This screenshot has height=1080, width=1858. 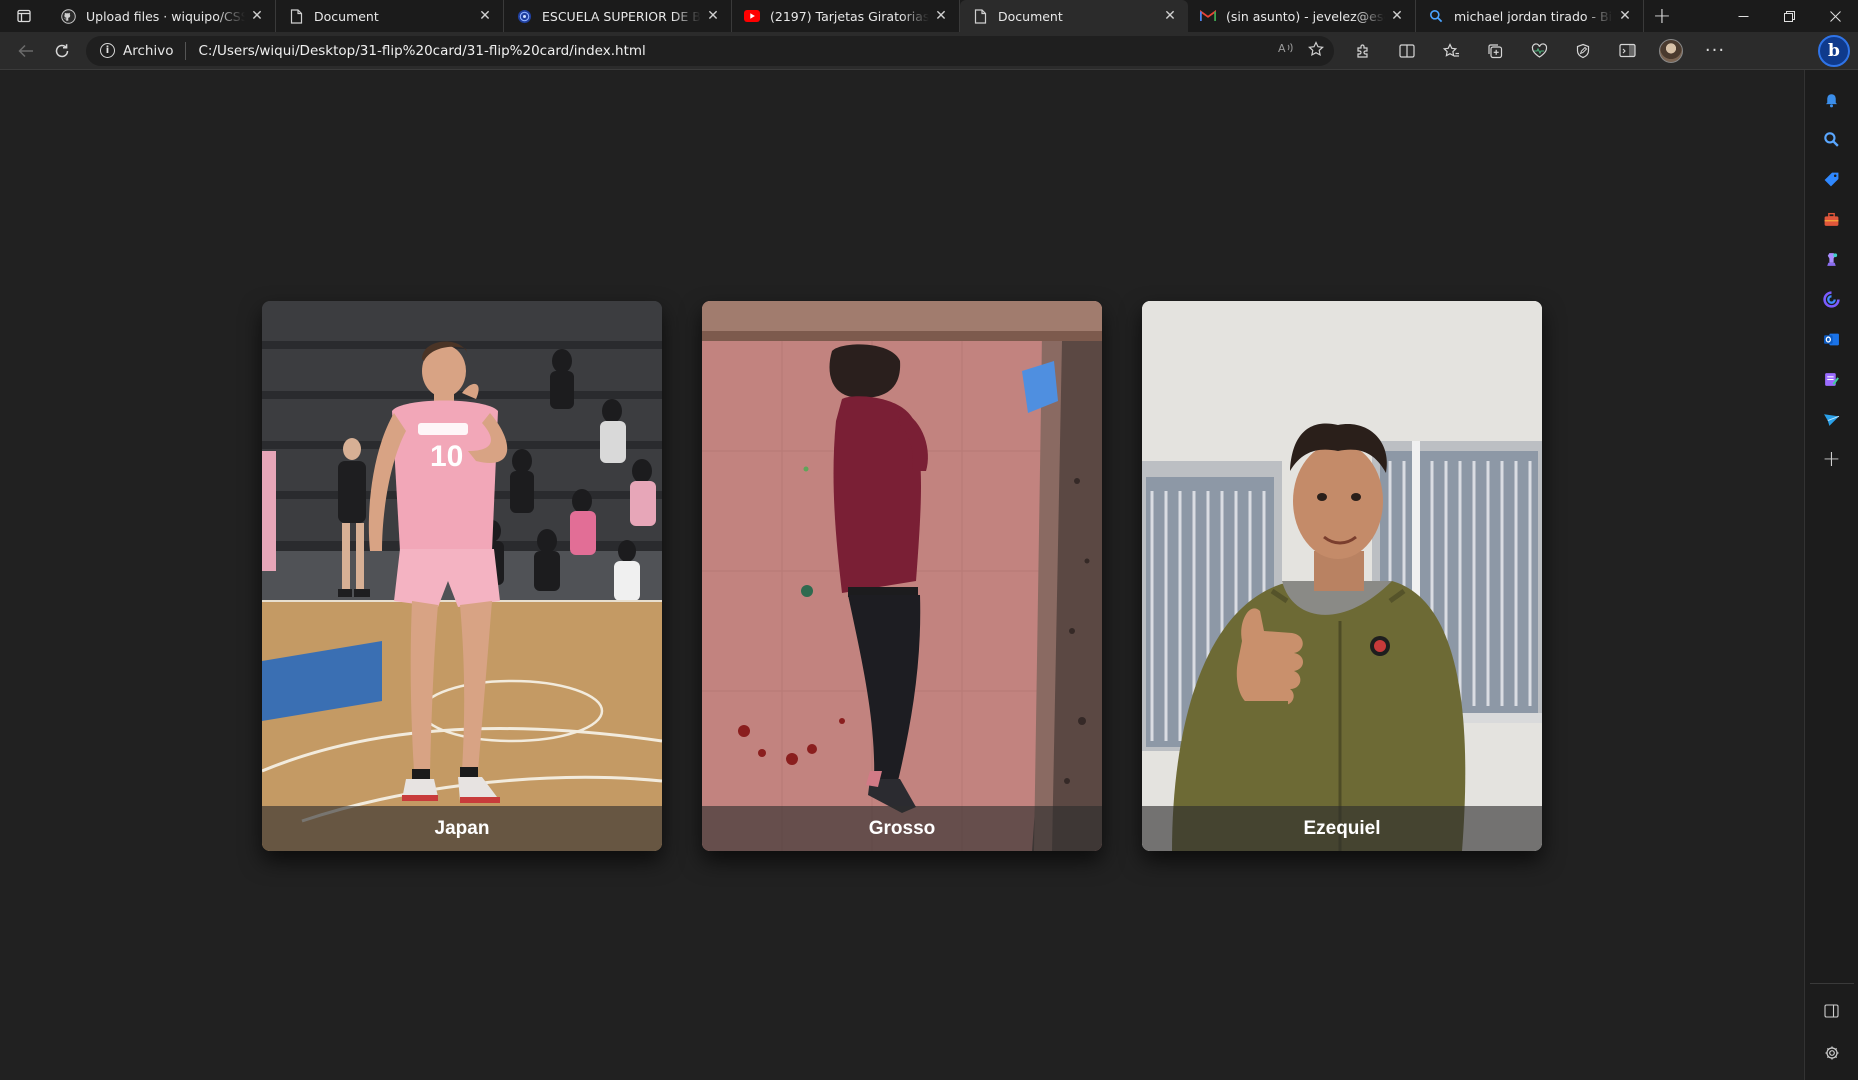 I want to click on settings-menu-button: ···, so click(x=1715, y=51).